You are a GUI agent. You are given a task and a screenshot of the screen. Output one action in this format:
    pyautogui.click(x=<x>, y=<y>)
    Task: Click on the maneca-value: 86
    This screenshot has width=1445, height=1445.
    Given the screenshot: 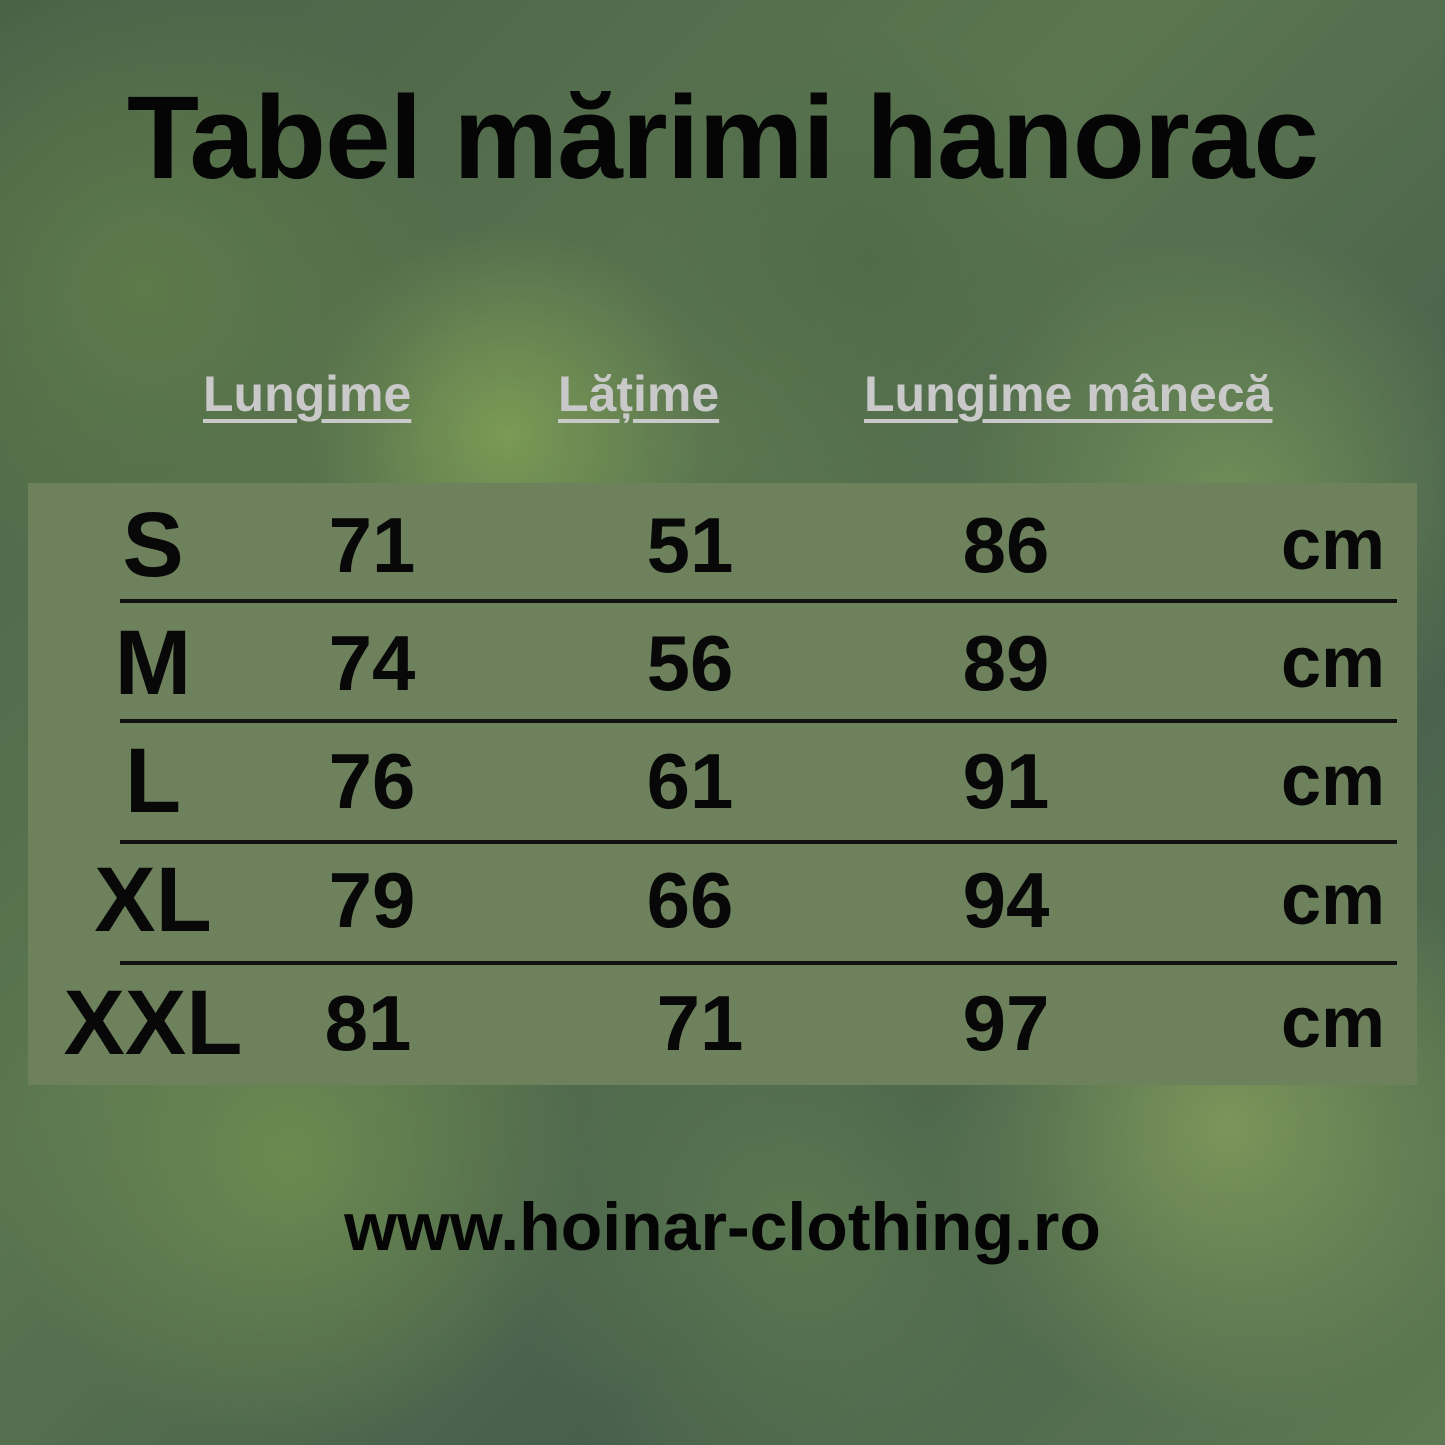 What is the action you would take?
    pyautogui.click(x=1006, y=545)
    